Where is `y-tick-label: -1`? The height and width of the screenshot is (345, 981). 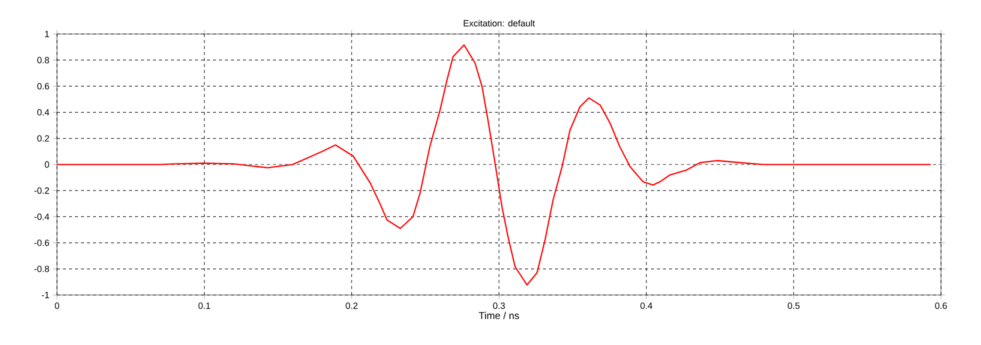 y-tick-label: -1 is located at coordinates (46, 295).